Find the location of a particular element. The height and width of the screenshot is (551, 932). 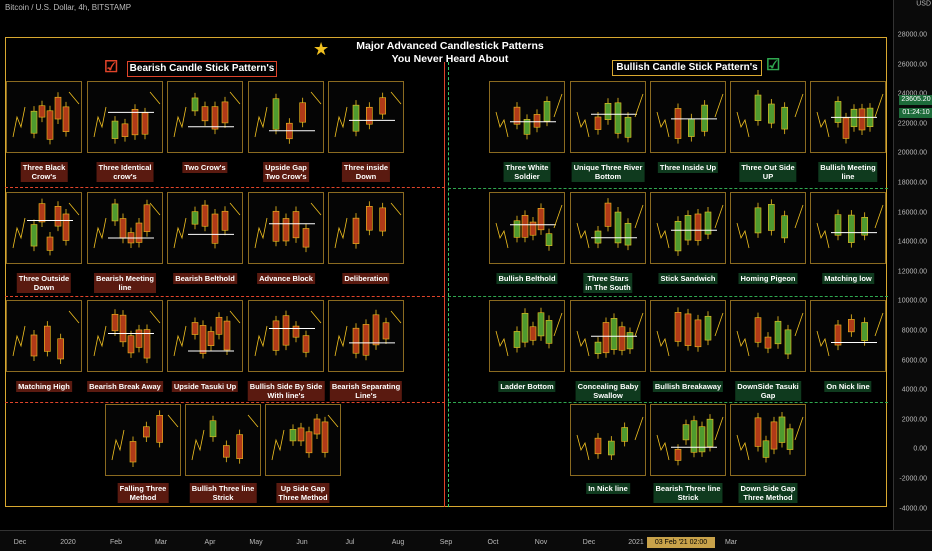

pattern-caption: Advance Block is located at coordinates (286, 278).